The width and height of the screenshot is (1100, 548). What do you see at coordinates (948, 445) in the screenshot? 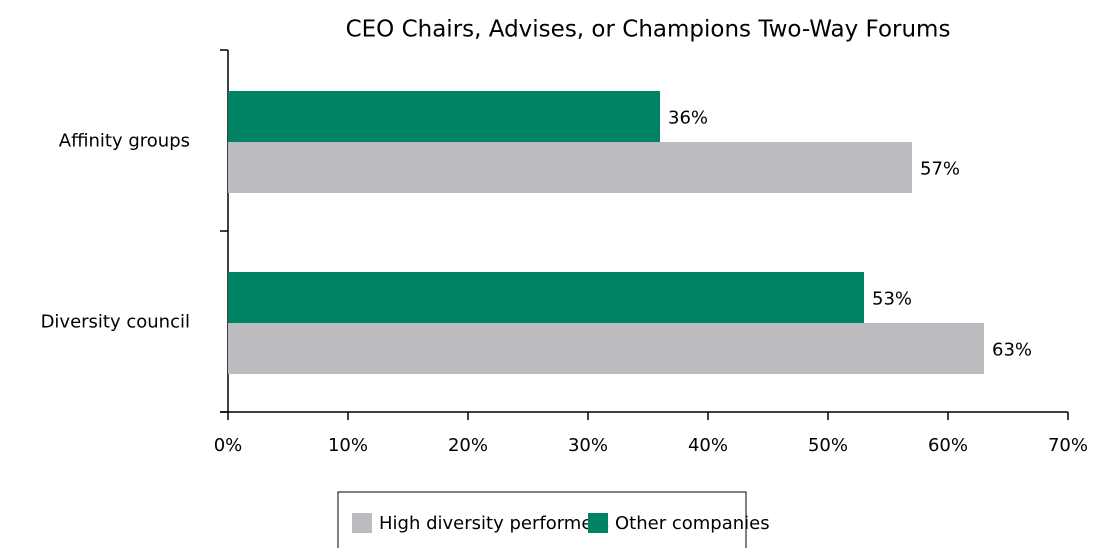
I see `x-tick-label: 60%` at bounding box center [948, 445].